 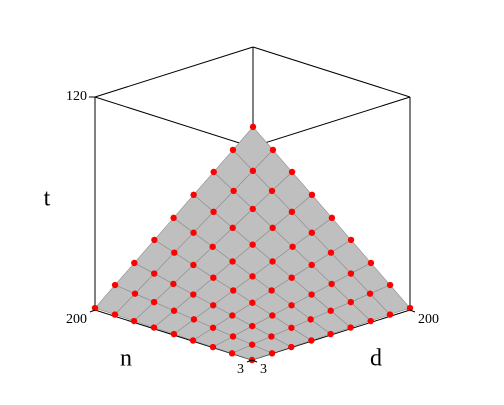 I want to click on z-tick-label: 120, so click(x=76, y=96).